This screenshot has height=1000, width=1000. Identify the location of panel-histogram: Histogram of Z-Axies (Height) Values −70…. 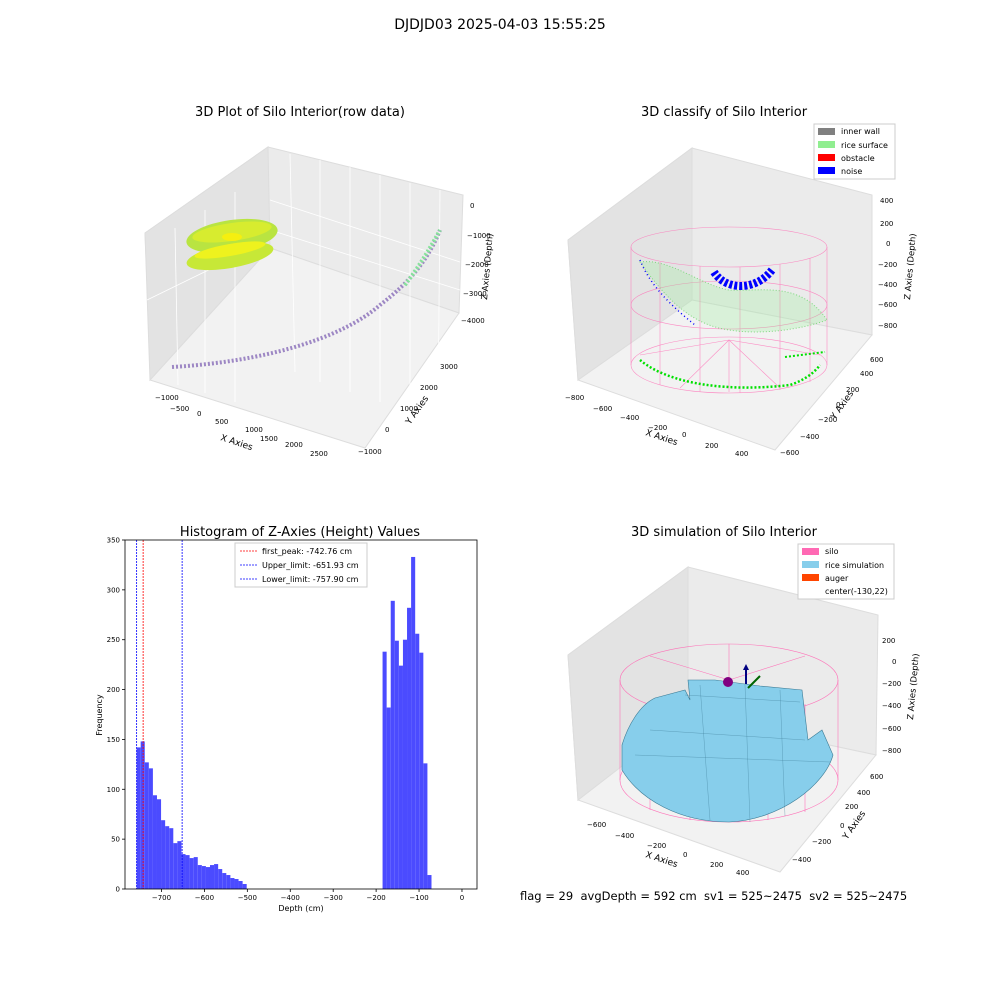
(286, 719).